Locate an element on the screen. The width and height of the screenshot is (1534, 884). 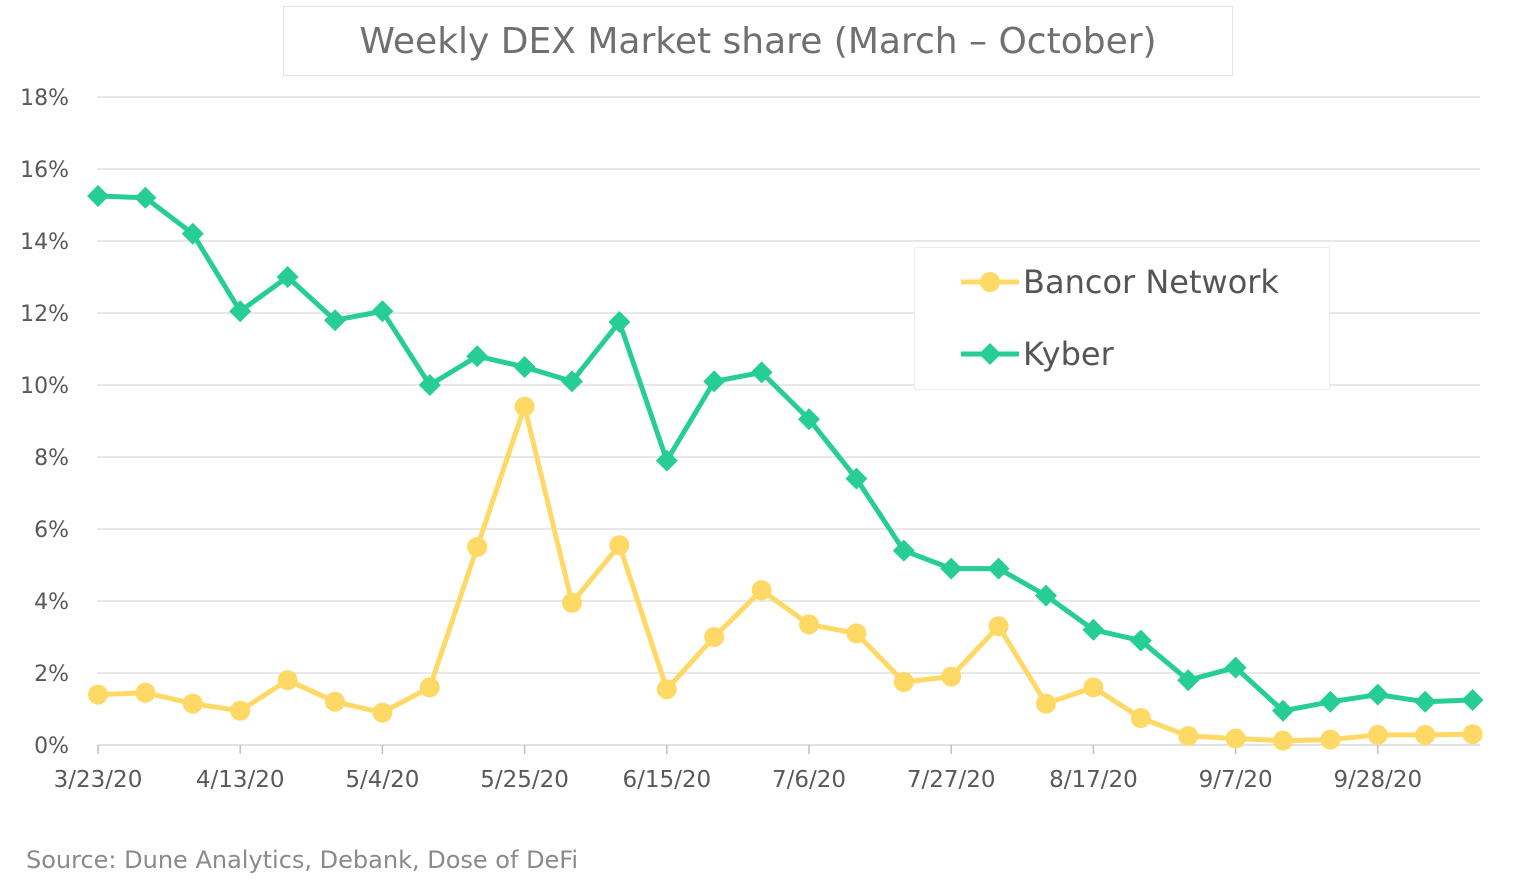
y-axis-tick-labels: 0% 2% 4% 6% 8% 10% 12% 14% 16% 18% is located at coordinates (44, 422).